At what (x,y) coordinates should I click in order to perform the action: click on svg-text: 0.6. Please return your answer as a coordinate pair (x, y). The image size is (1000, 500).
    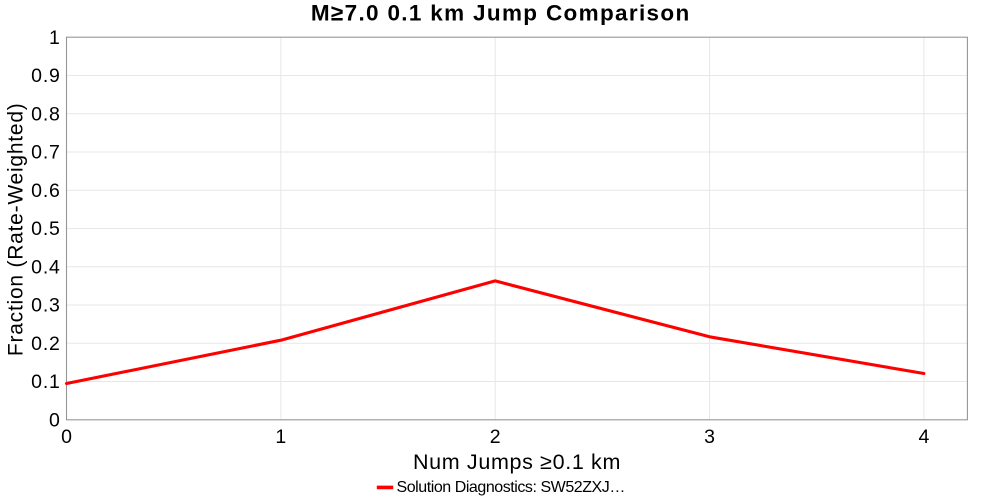
    Looking at the image, I should click on (46, 191).